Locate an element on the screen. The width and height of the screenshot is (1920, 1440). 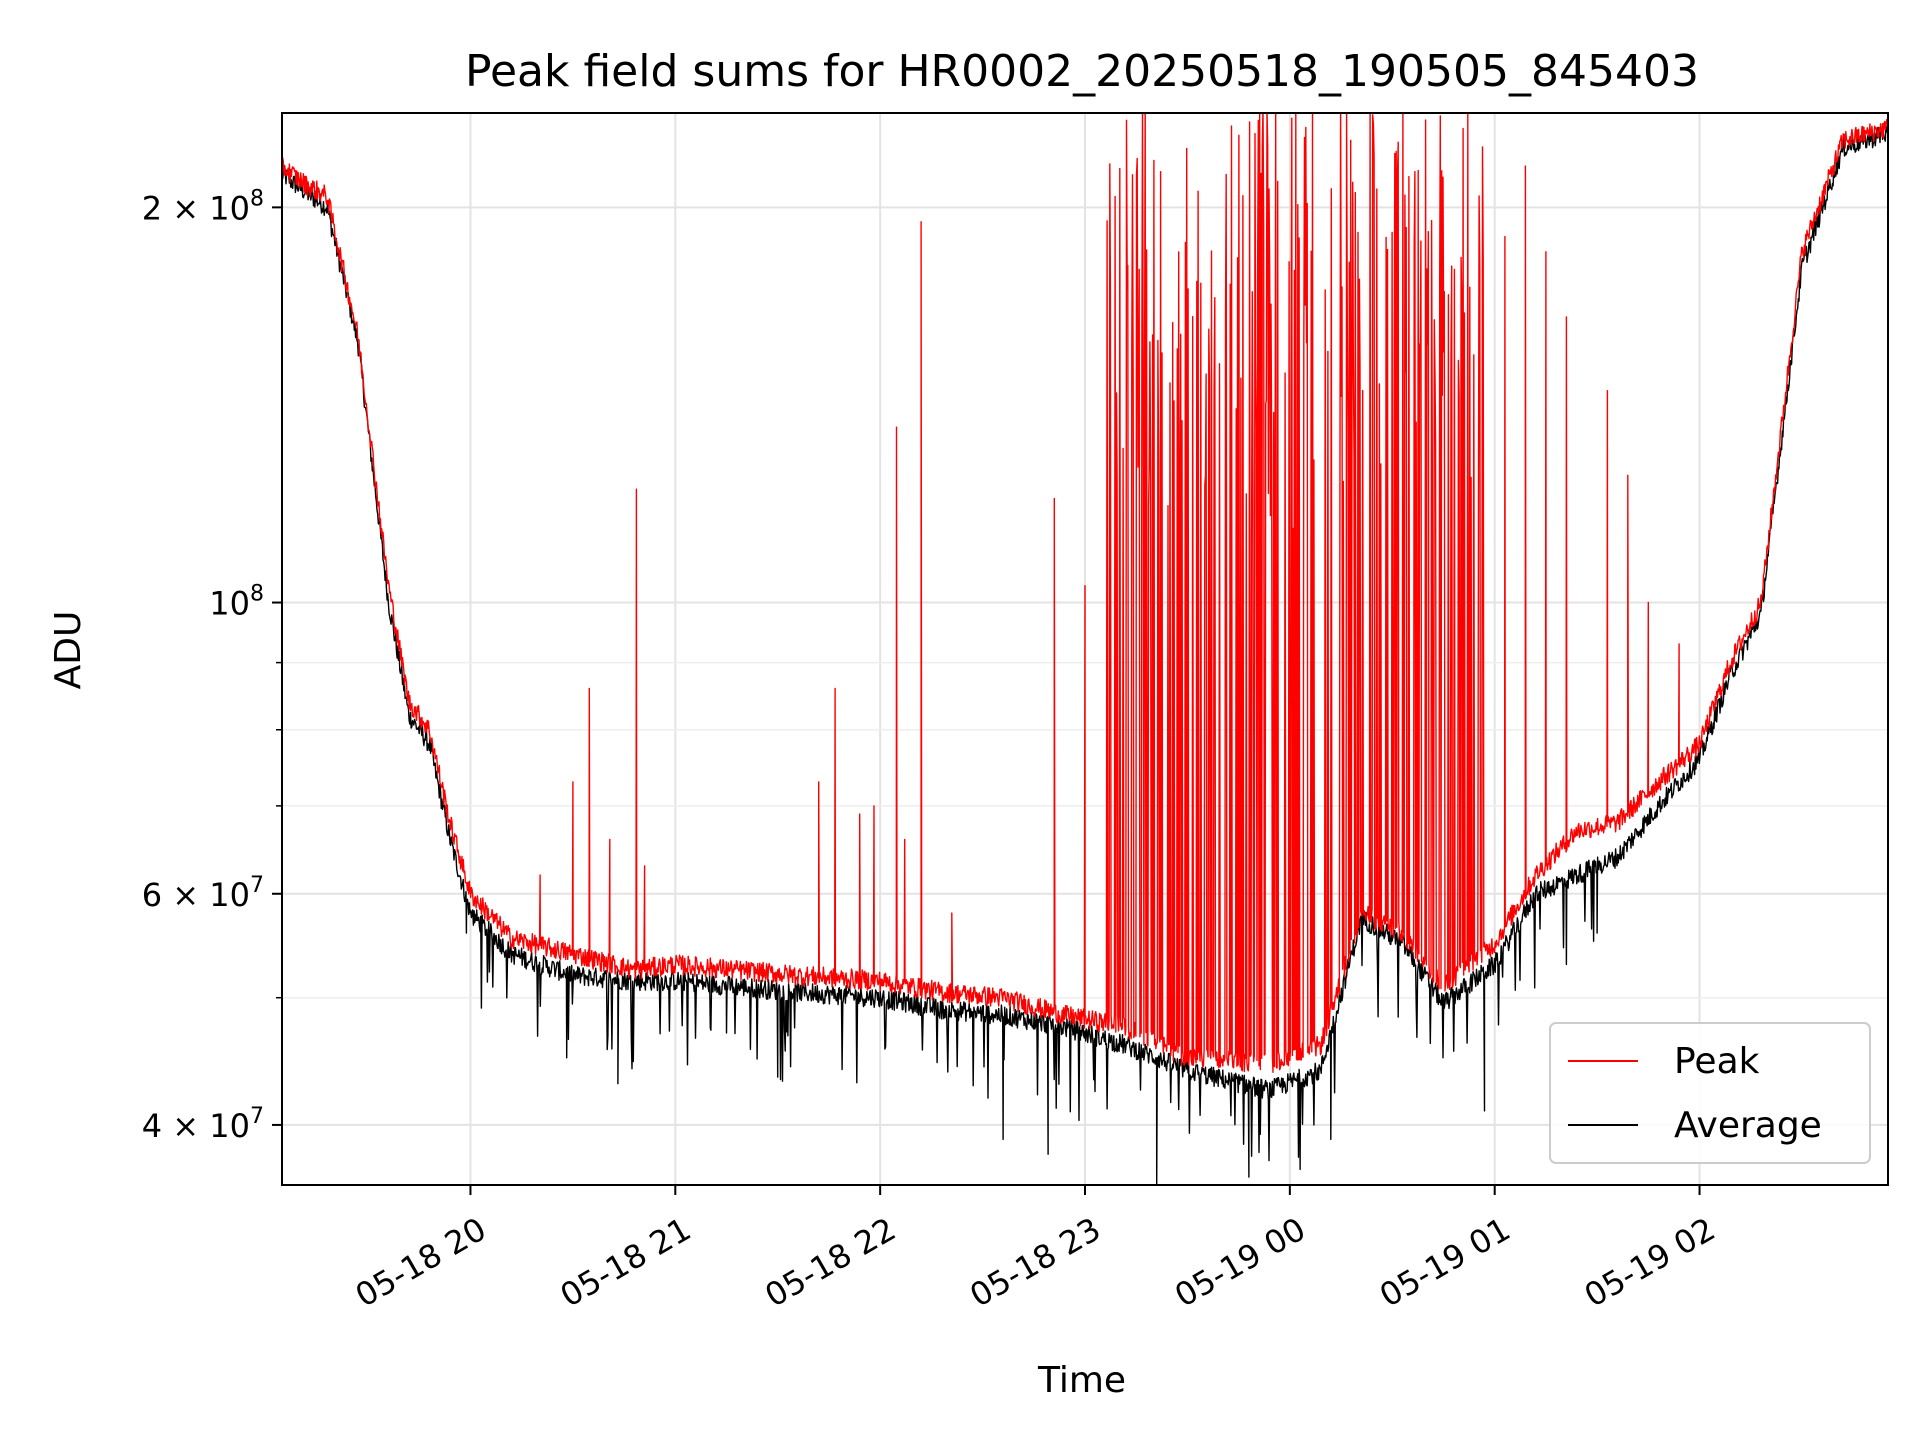
y-tick-label: 6 × 107 is located at coordinates (203, 893).